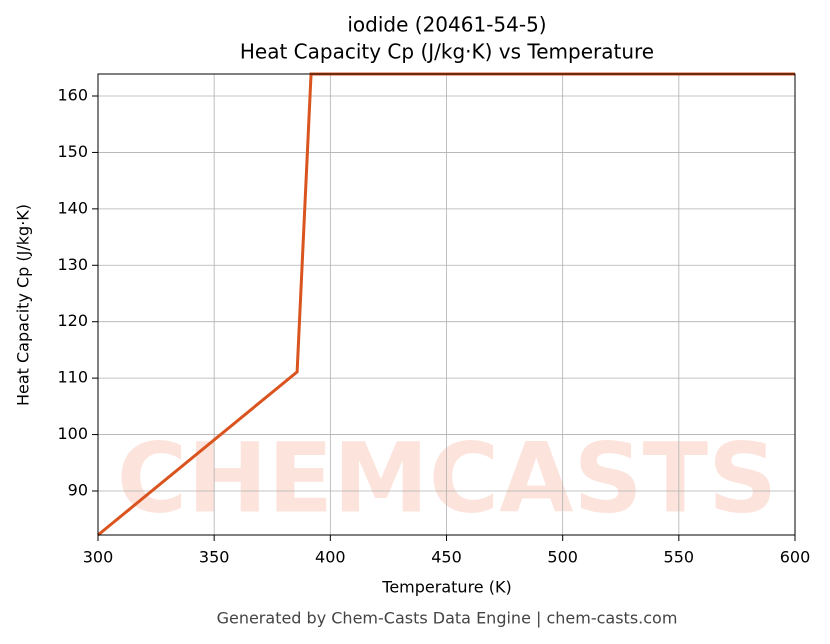 This screenshot has height=644, width=830. What do you see at coordinates (447, 52) in the screenshot?
I see `chart-subtitle: Heat Capacity Cp (J/kg·K) vs Temperature` at bounding box center [447, 52].